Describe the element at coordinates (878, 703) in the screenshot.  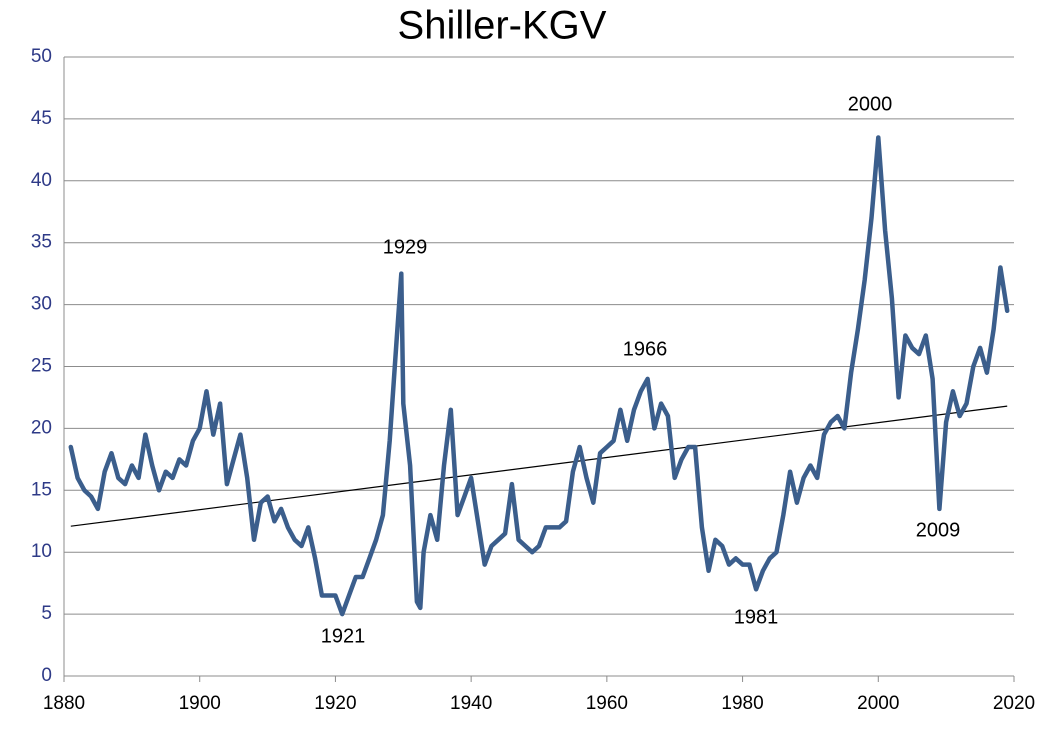
I see `x-tick-label: 2000` at that location.